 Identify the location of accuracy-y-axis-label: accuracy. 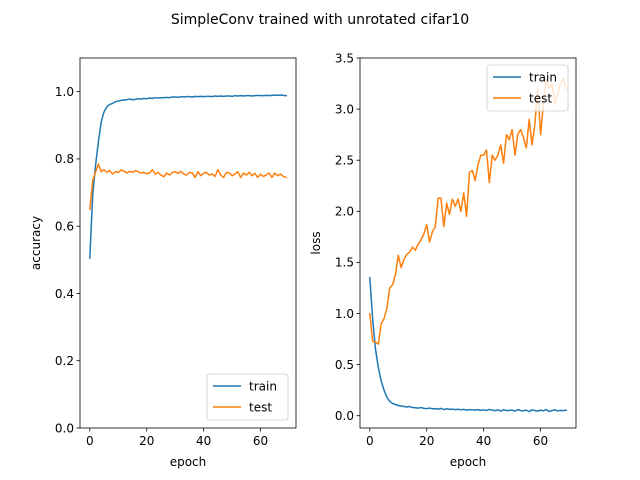
(36, 243).